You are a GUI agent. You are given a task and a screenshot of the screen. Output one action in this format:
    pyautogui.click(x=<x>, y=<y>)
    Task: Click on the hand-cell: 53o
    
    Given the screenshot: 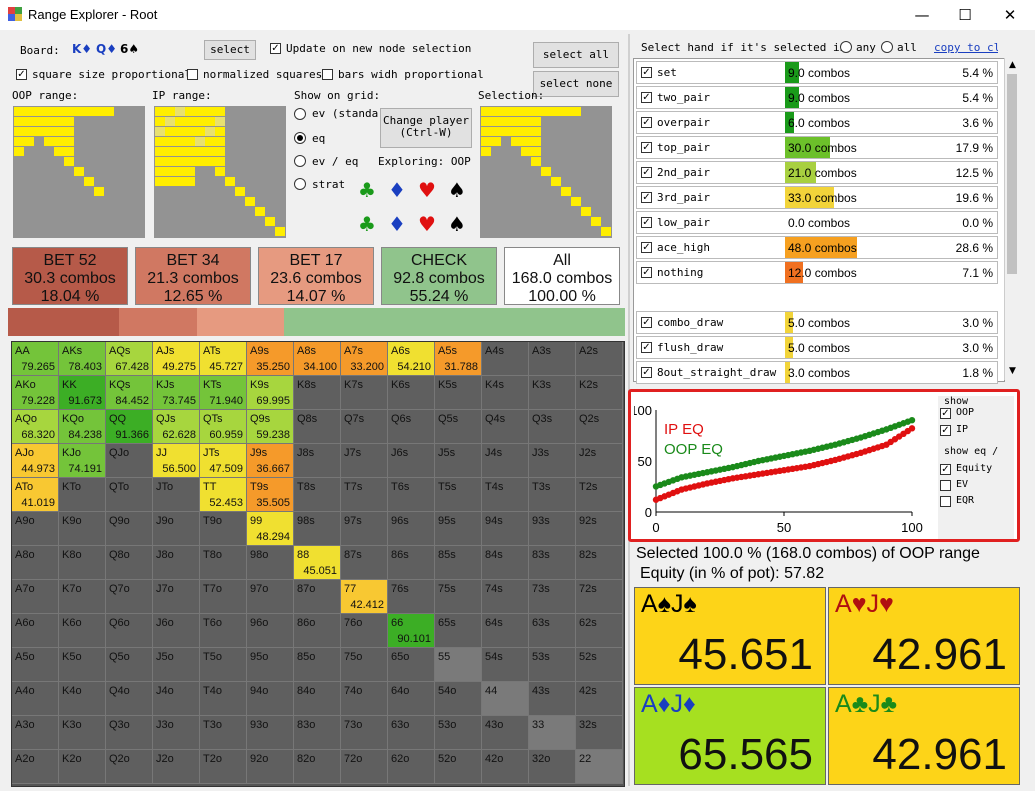 What is the action you would take?
    pyautogui.click(x=458, y=733)
    